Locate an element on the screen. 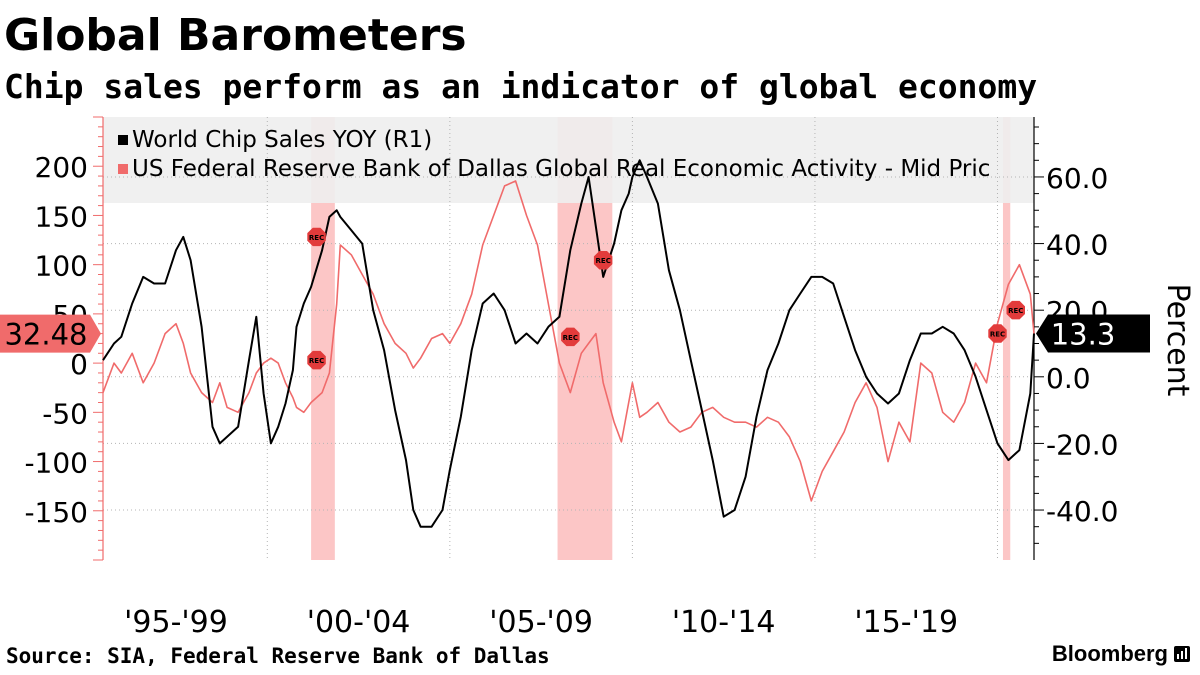 This screenshot has height=675, width=1200. x-tick-label: '95-'99 is located at coordinates (176, 622).